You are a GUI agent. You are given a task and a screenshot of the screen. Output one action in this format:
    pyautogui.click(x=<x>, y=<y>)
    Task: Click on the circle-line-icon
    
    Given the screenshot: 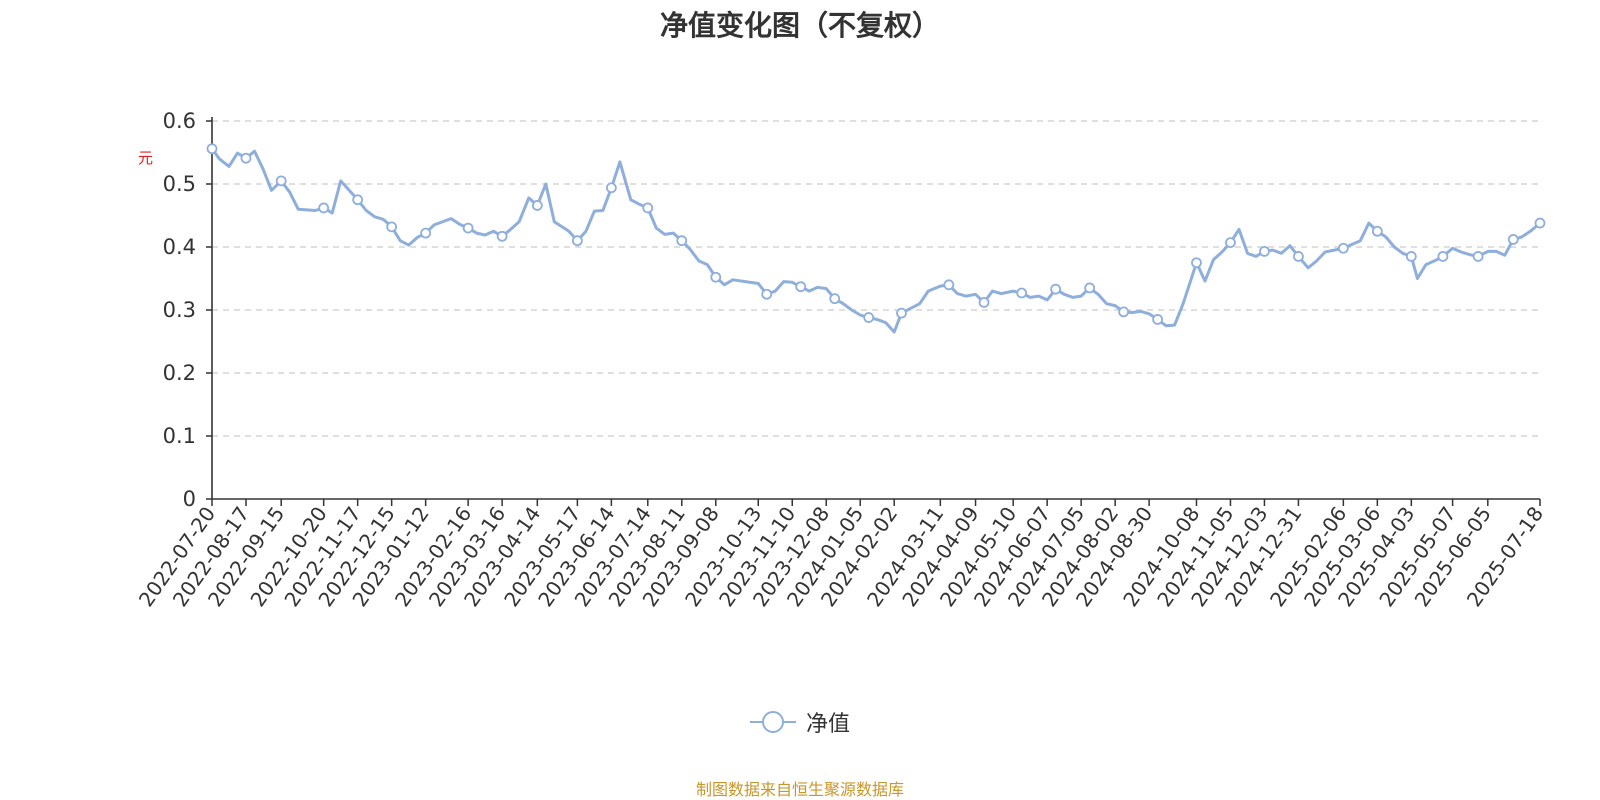 What is the action you would take?
    pyautogui.click(x=772, y=722)
    